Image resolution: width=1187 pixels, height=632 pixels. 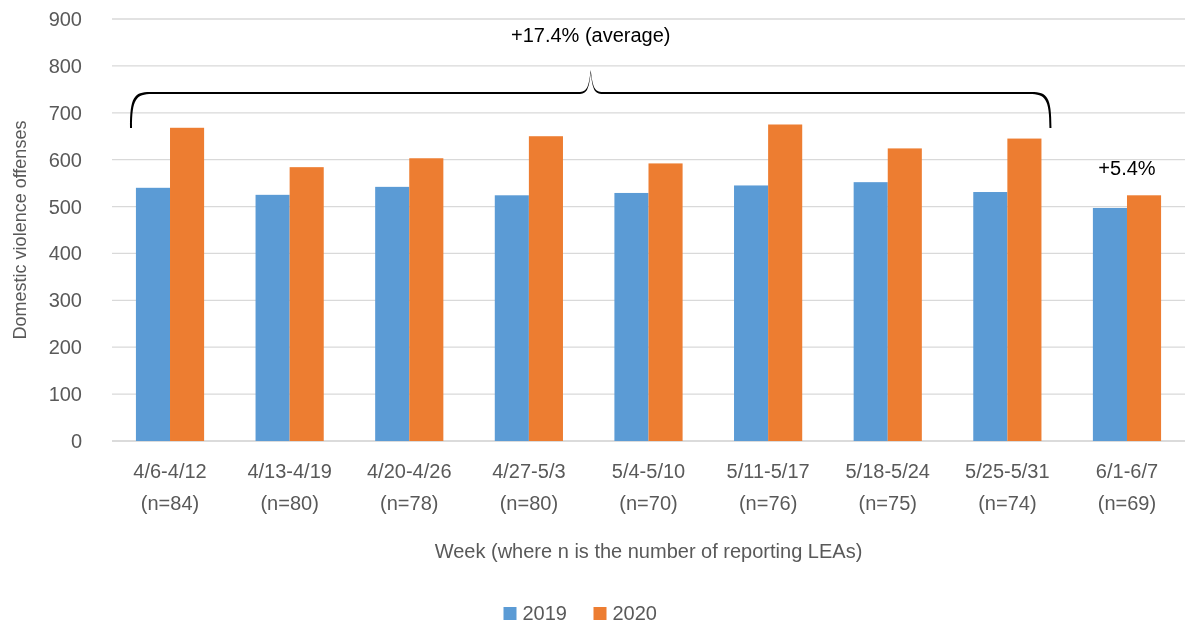 I want to click on x-tick-label: 5/18-5/24 (n=75), so click(x=887, y=487).